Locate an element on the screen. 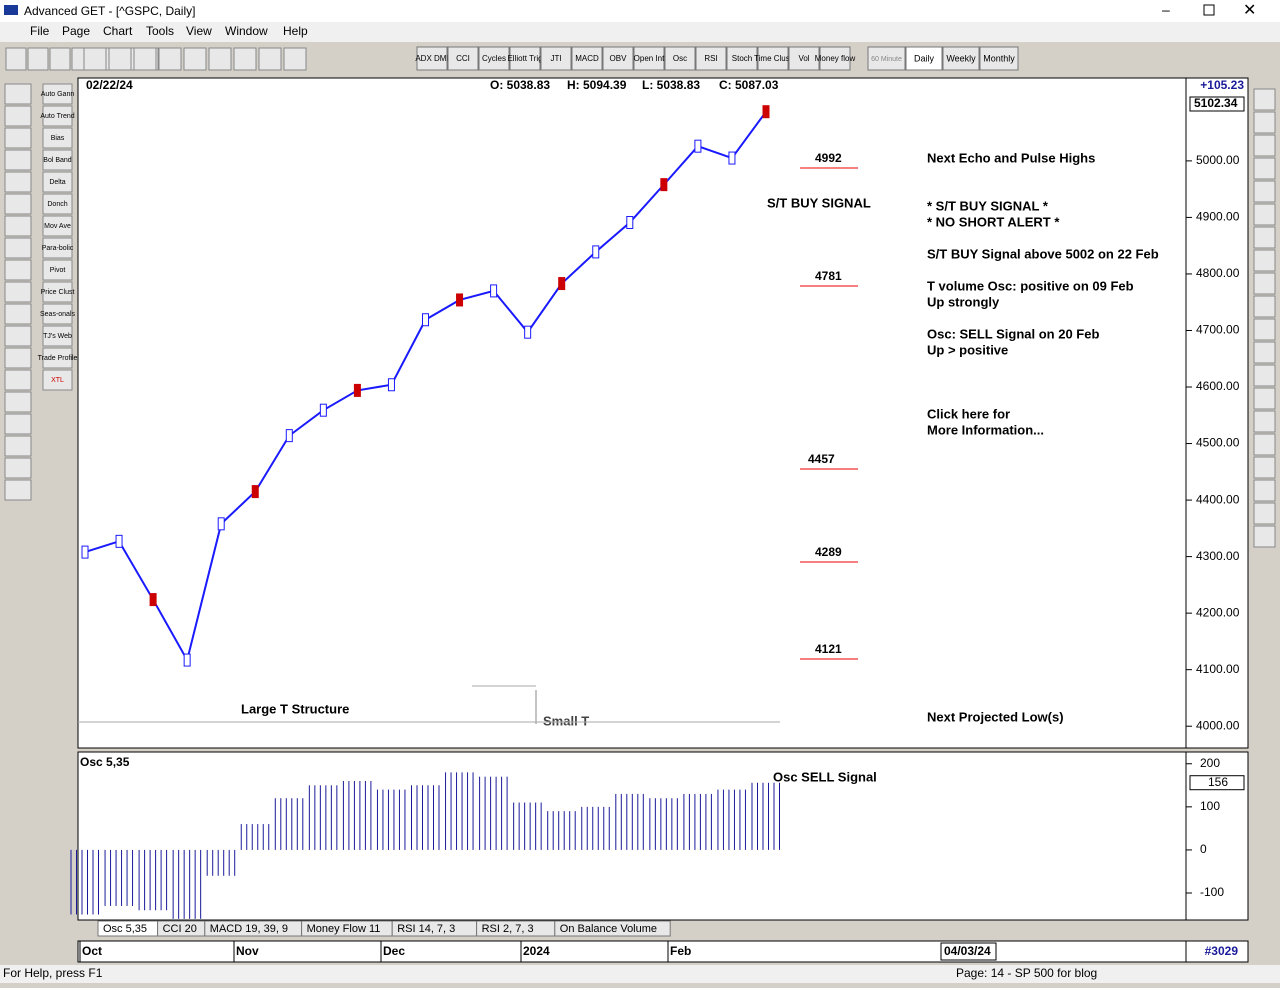 This screenshot has width=1280, height=988. indicator-label: RSI is located at coordinates (710, 58).